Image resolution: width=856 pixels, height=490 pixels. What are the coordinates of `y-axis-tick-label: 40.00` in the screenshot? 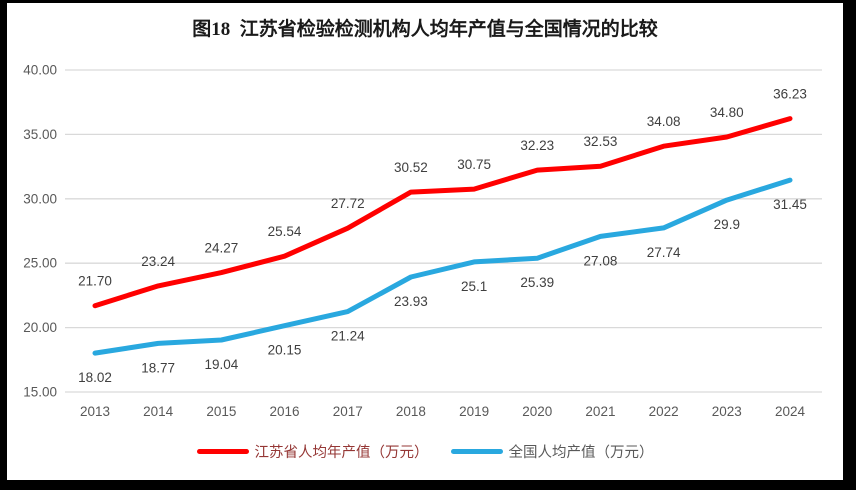 It's located at (40, 70).